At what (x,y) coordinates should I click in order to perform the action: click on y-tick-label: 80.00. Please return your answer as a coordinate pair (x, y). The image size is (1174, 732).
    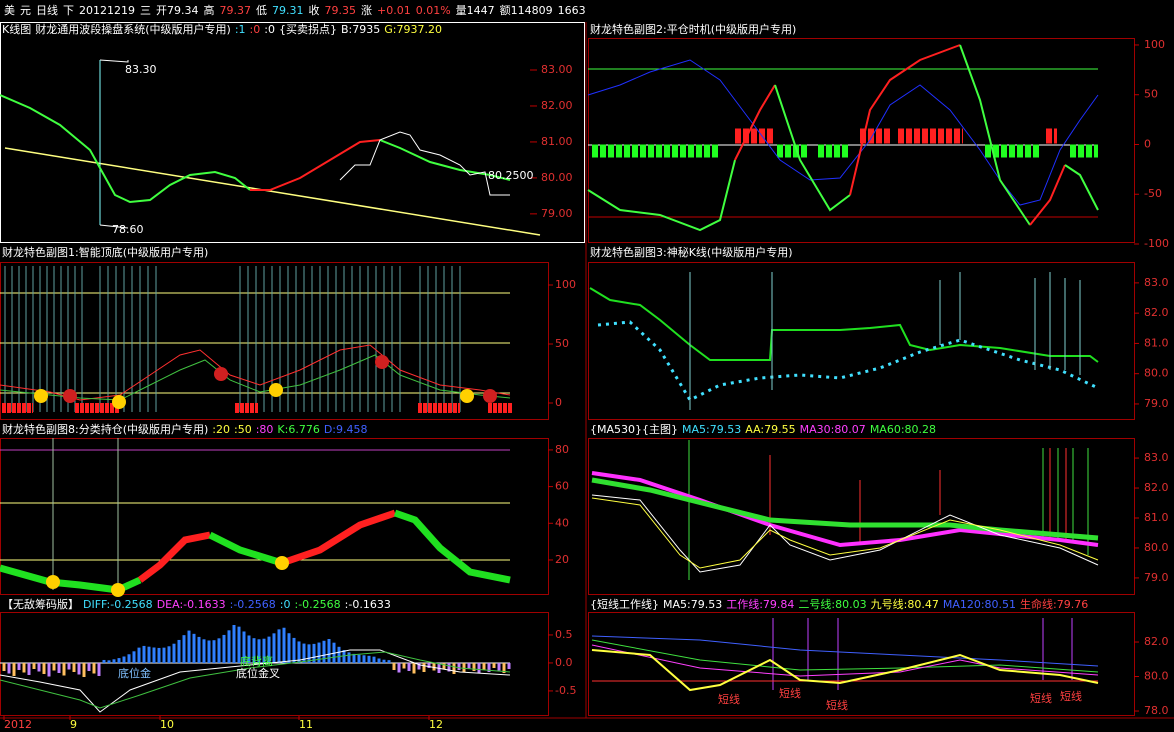
    Looking at the image, I should click on (557, 177).